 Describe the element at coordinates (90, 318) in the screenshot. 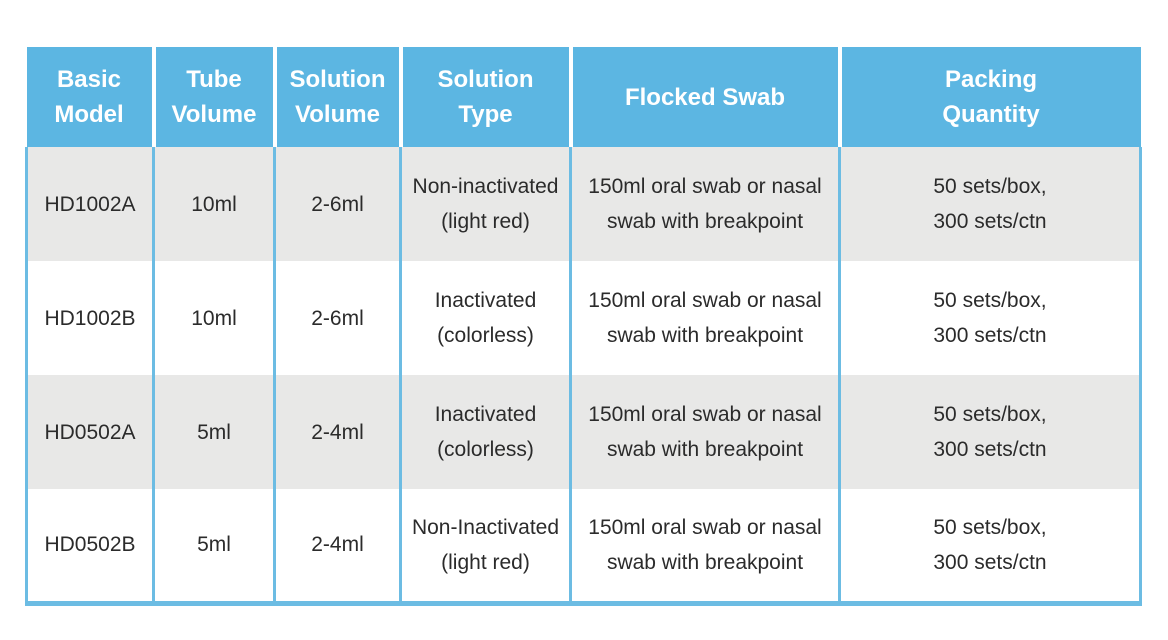

I see `cell-basic-model: HD1002B` at that location.